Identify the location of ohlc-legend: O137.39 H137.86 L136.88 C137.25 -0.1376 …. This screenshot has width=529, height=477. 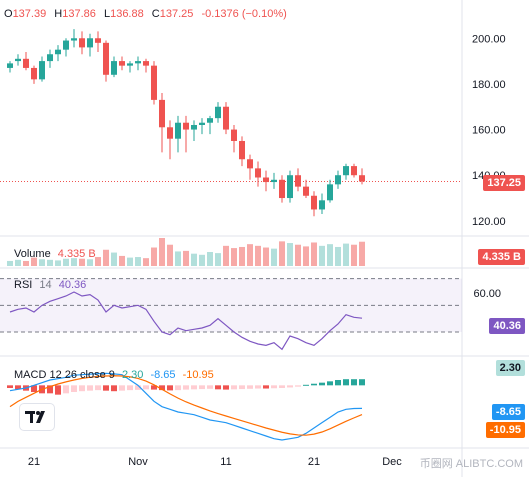
(148, 14).